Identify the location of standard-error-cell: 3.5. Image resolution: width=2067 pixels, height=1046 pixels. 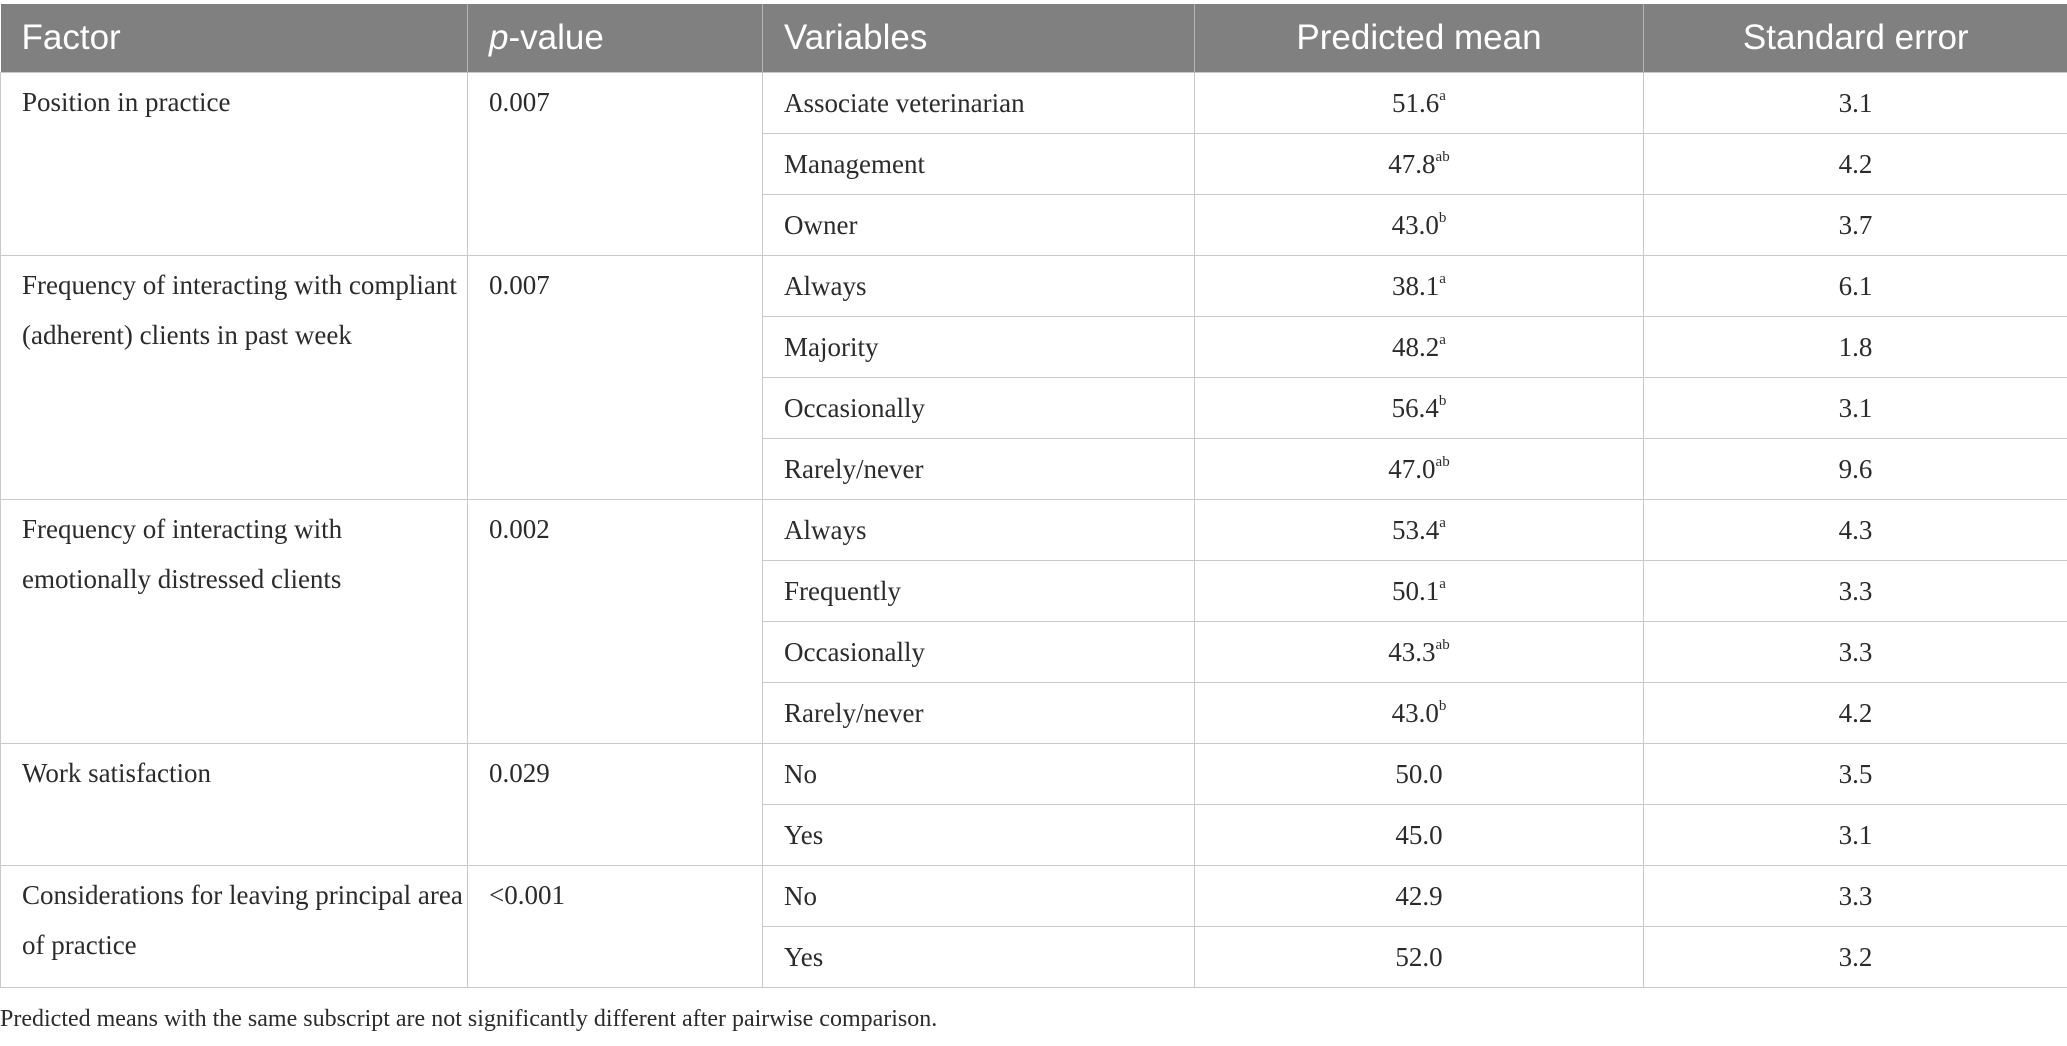
(1855, 774).